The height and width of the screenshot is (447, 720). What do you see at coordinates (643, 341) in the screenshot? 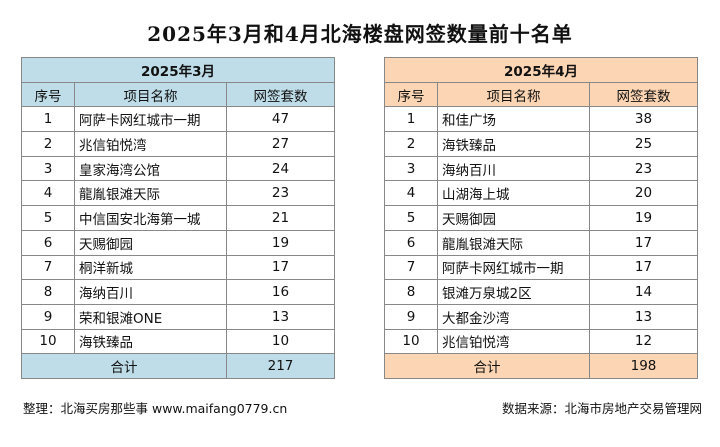
I see `count-cell: 12` at bounding box center [643, 341].